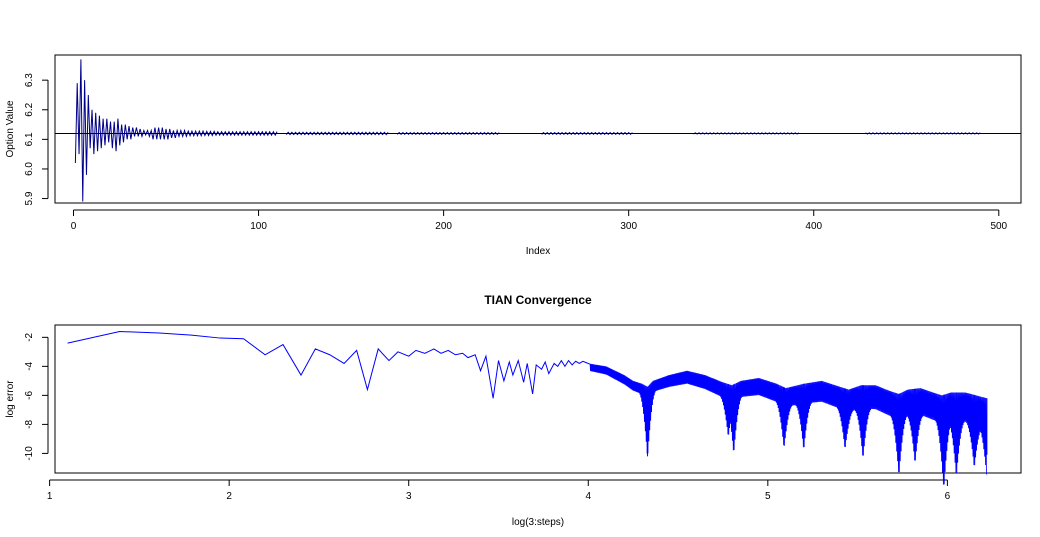  Describe the element at coordinates (788, 424) in the screenshot. I see `bottom-dense-series` at that location.